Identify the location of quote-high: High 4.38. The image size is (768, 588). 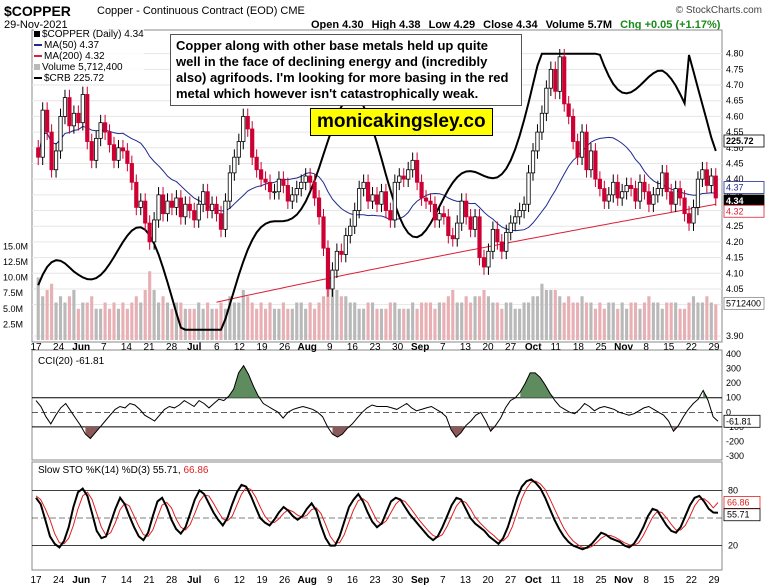
(396, 25).